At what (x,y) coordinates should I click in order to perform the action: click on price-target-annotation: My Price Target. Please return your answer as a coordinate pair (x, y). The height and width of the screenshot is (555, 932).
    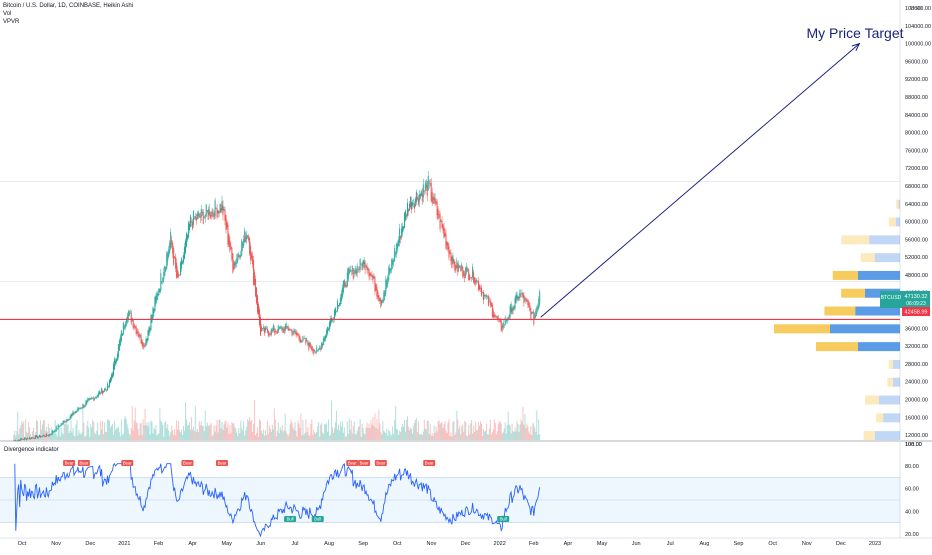
    Looking at the image, I should click on (855, 33).